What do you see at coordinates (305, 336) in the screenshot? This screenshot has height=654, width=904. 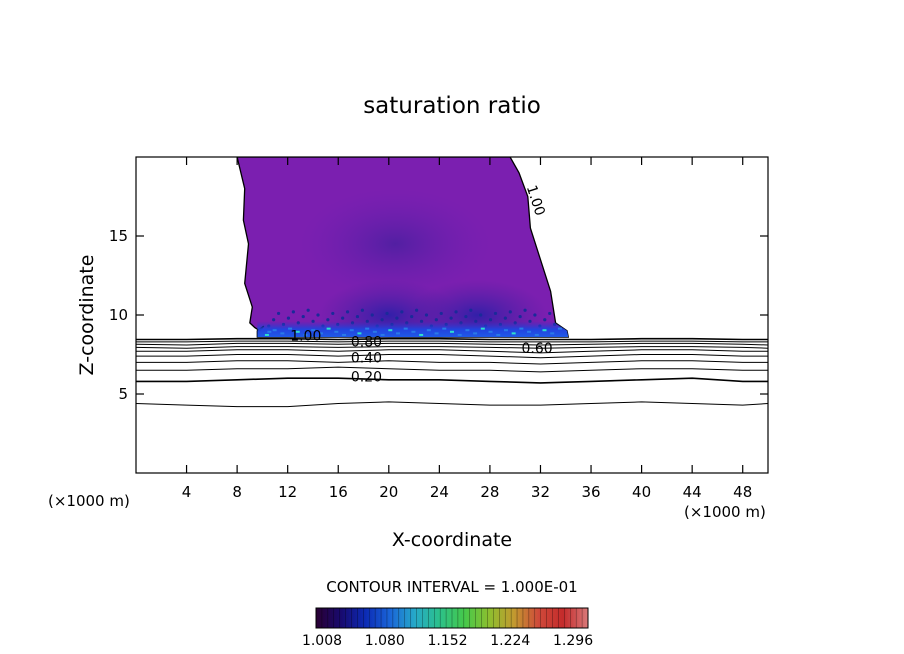 I see `contour-label: 1.00` at bounding box center [305, 336].